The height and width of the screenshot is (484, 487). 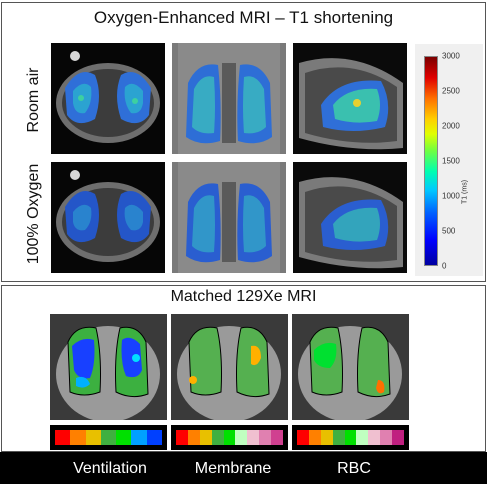 What do you see at coordinates (465, 192) in the screenshot?
I see `colorbar-unit: T1 (ms)` at bounding box center [465, 192].